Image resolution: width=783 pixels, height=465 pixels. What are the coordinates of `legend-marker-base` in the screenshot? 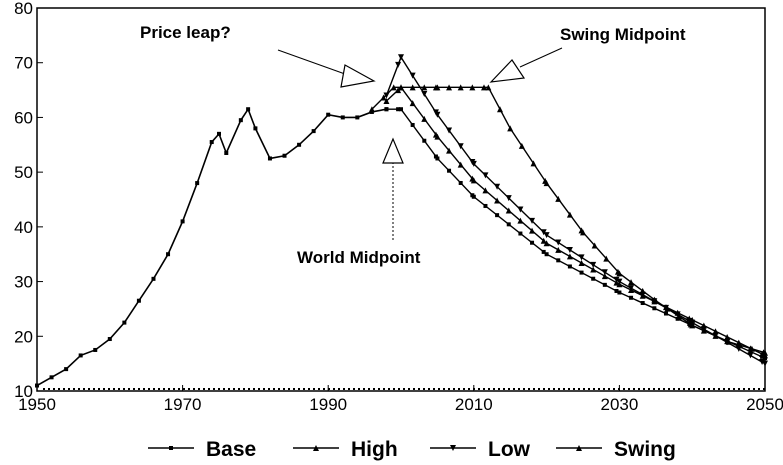 It's located at (171, 448).